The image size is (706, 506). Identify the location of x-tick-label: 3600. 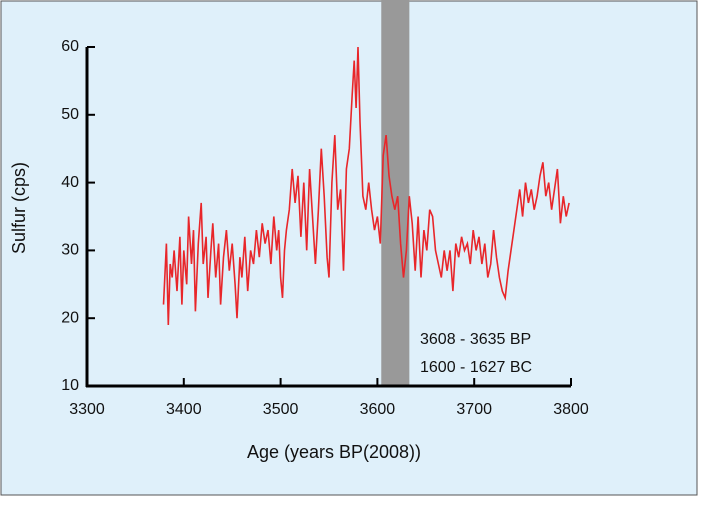
(378, 409).